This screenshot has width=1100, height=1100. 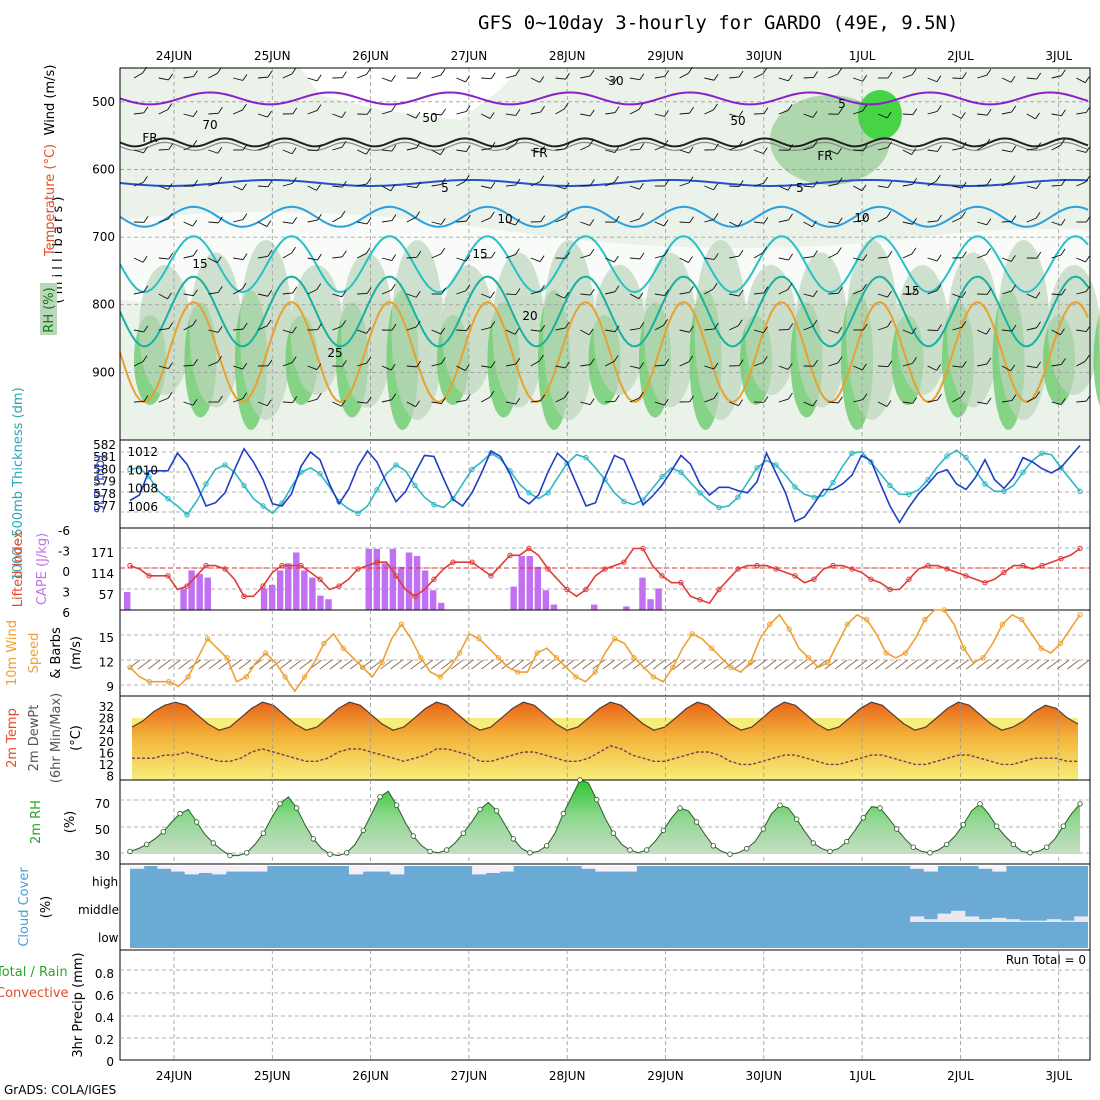 I want to click on temp-contour-upper, so click(x=604, y=98).